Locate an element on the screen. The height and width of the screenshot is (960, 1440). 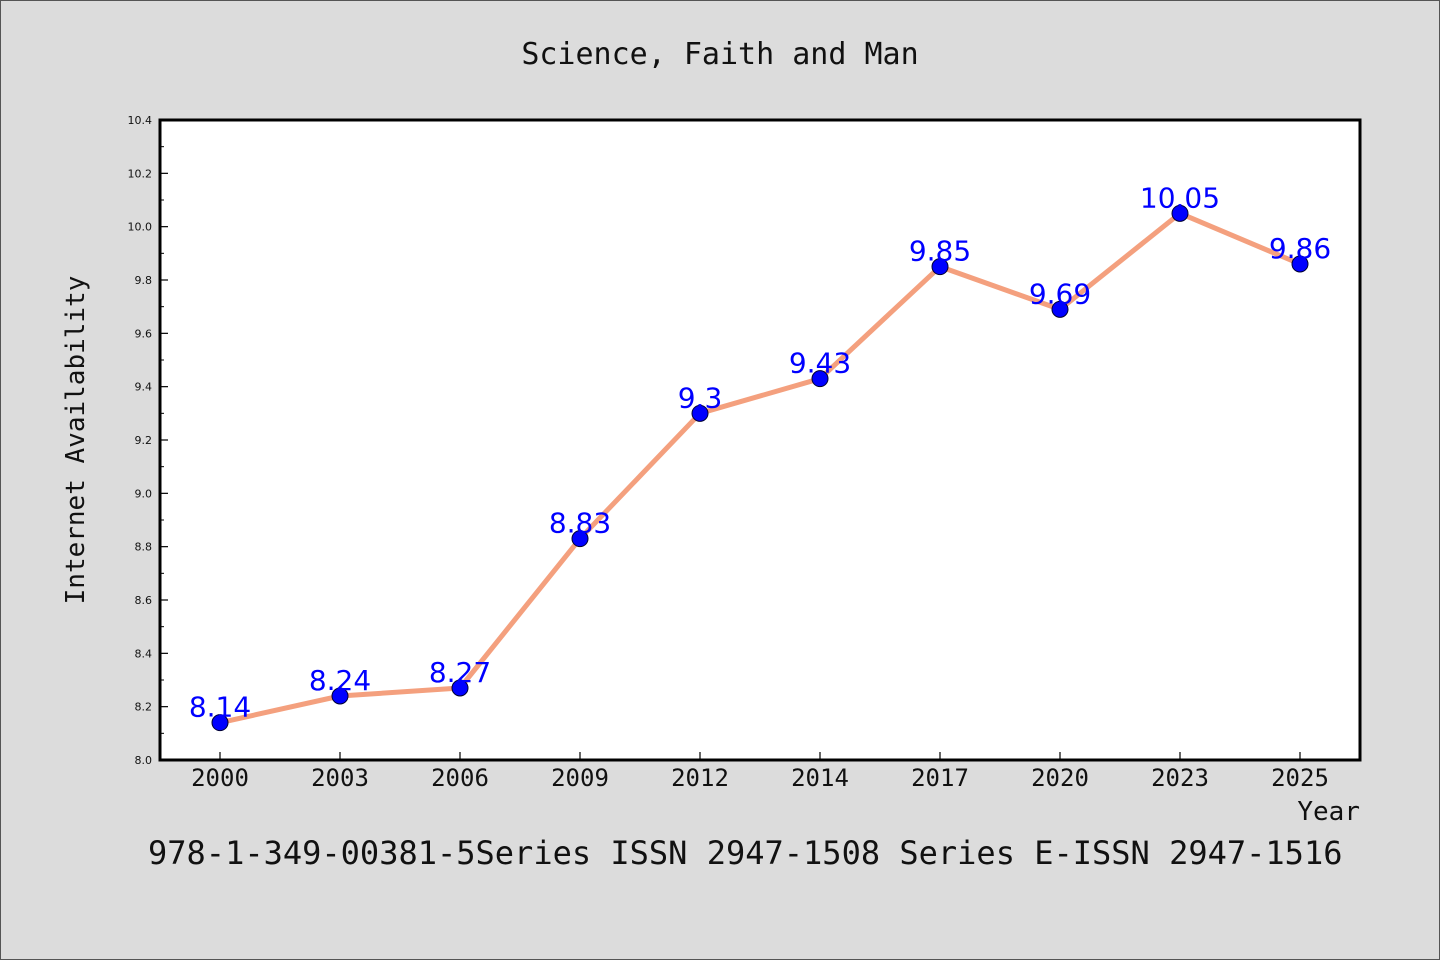
x-tick-label: 2006 is located at coordinates (460, 778).